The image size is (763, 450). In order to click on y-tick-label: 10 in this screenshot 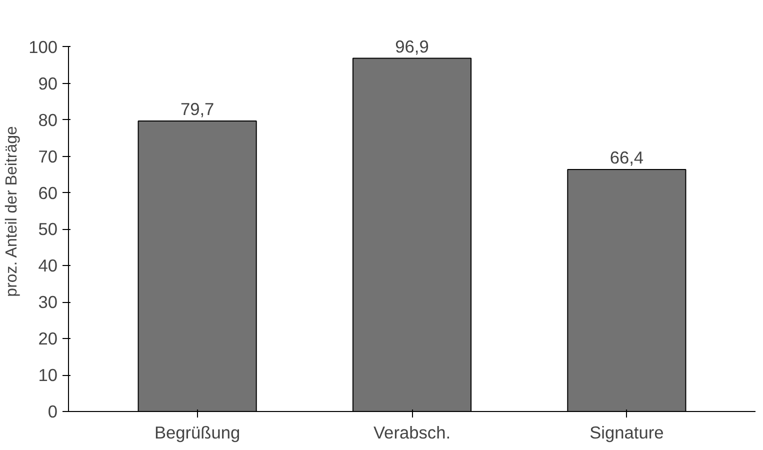, I will do `click(48, 375)`.